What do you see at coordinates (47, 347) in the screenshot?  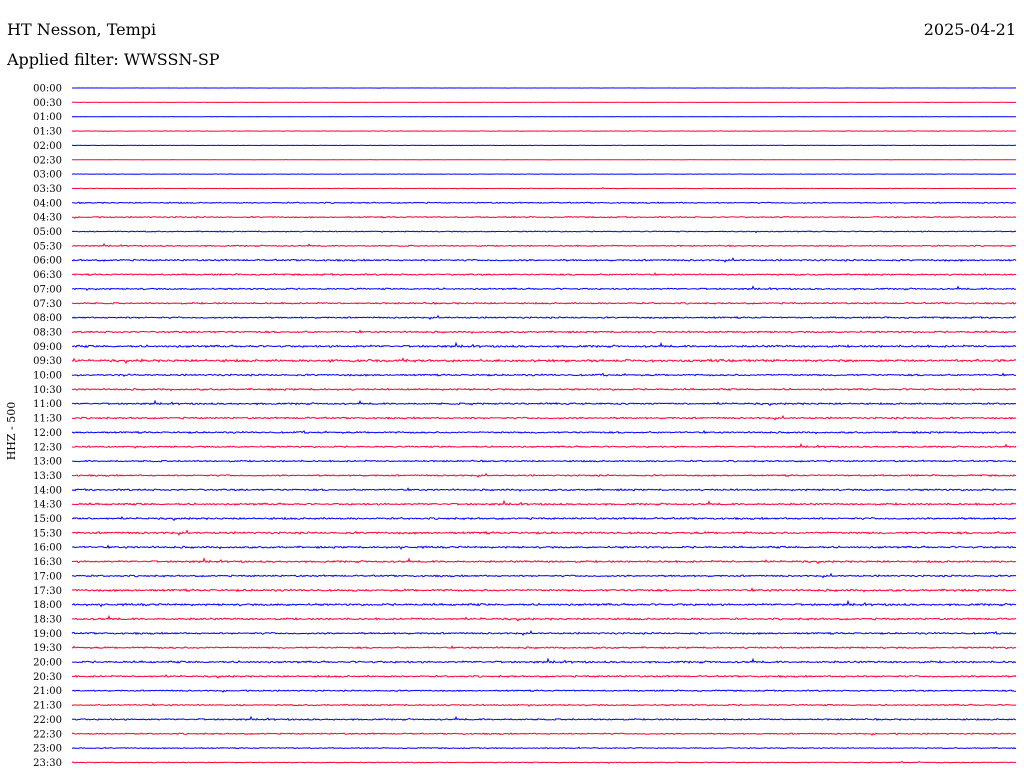 I see `time-label: 09:00` at bounding box center [47, 347].